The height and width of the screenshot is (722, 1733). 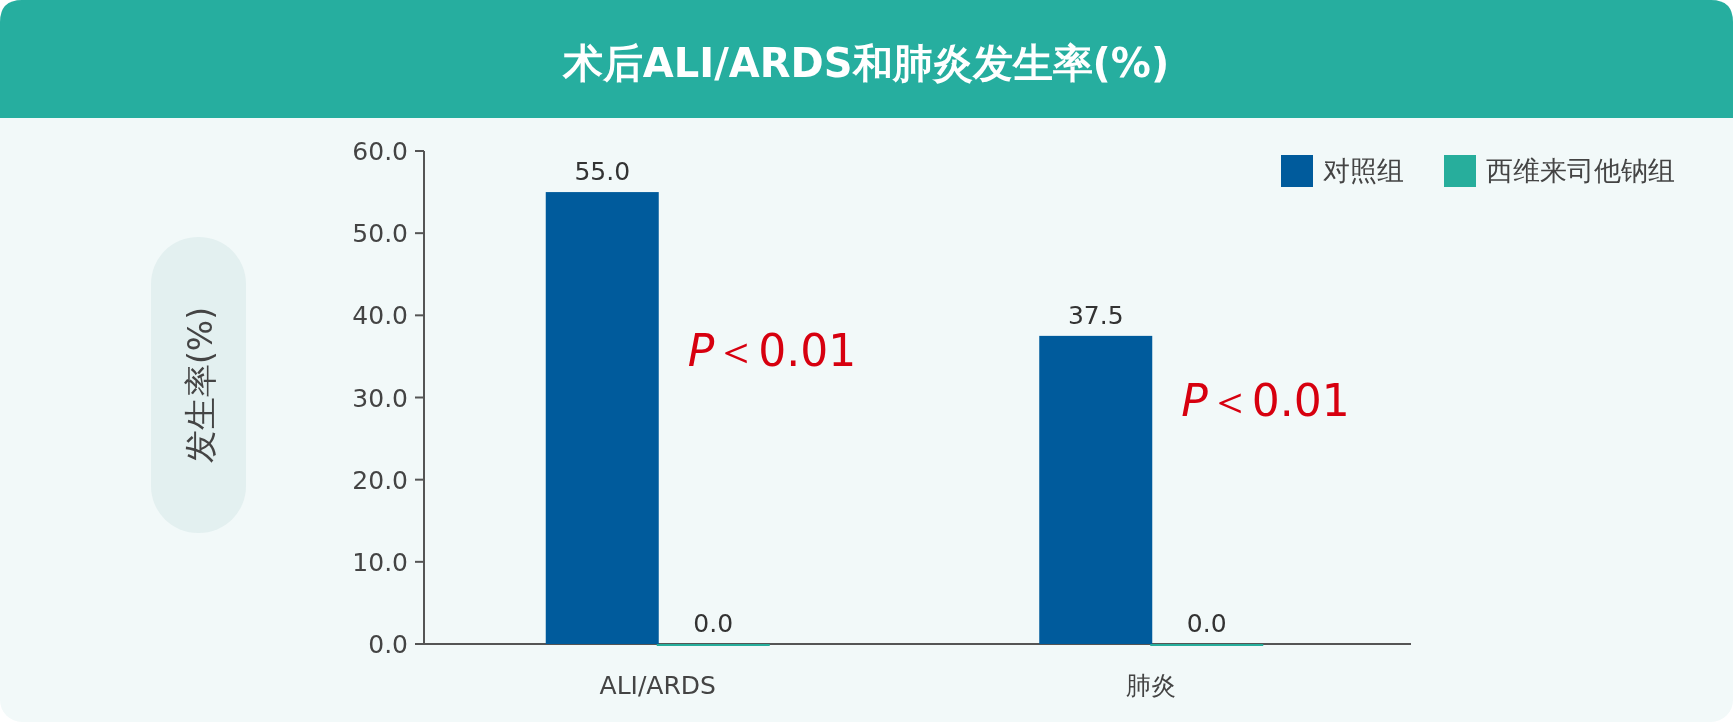 I want to click on x-tick-label: ALI/ARDS, so click(x=657, y=685).